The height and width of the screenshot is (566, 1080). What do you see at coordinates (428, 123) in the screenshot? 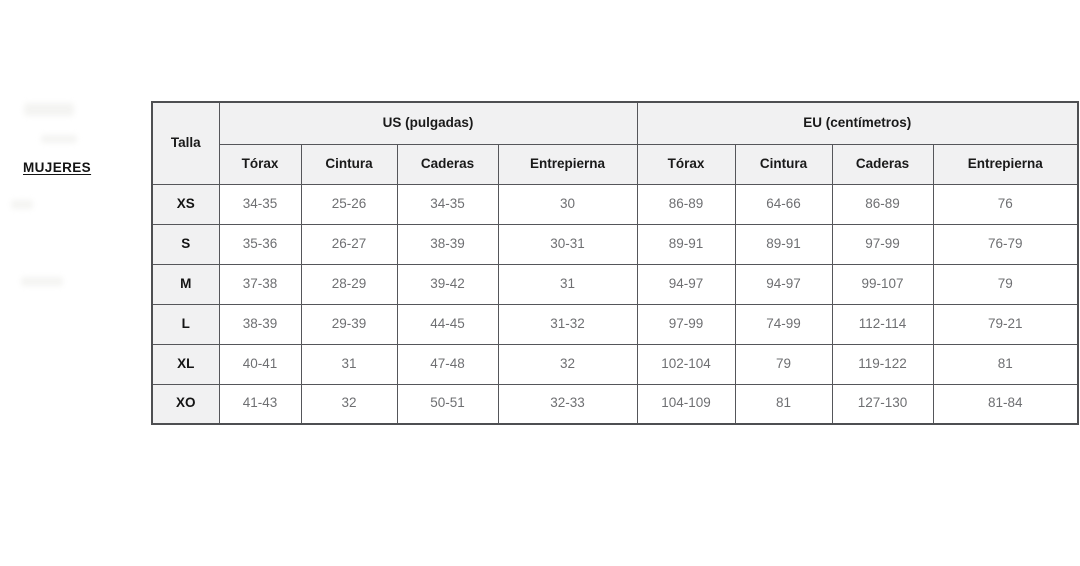
I see `us-group-header: US (pulgadas)` at bounding box center [428, 123].